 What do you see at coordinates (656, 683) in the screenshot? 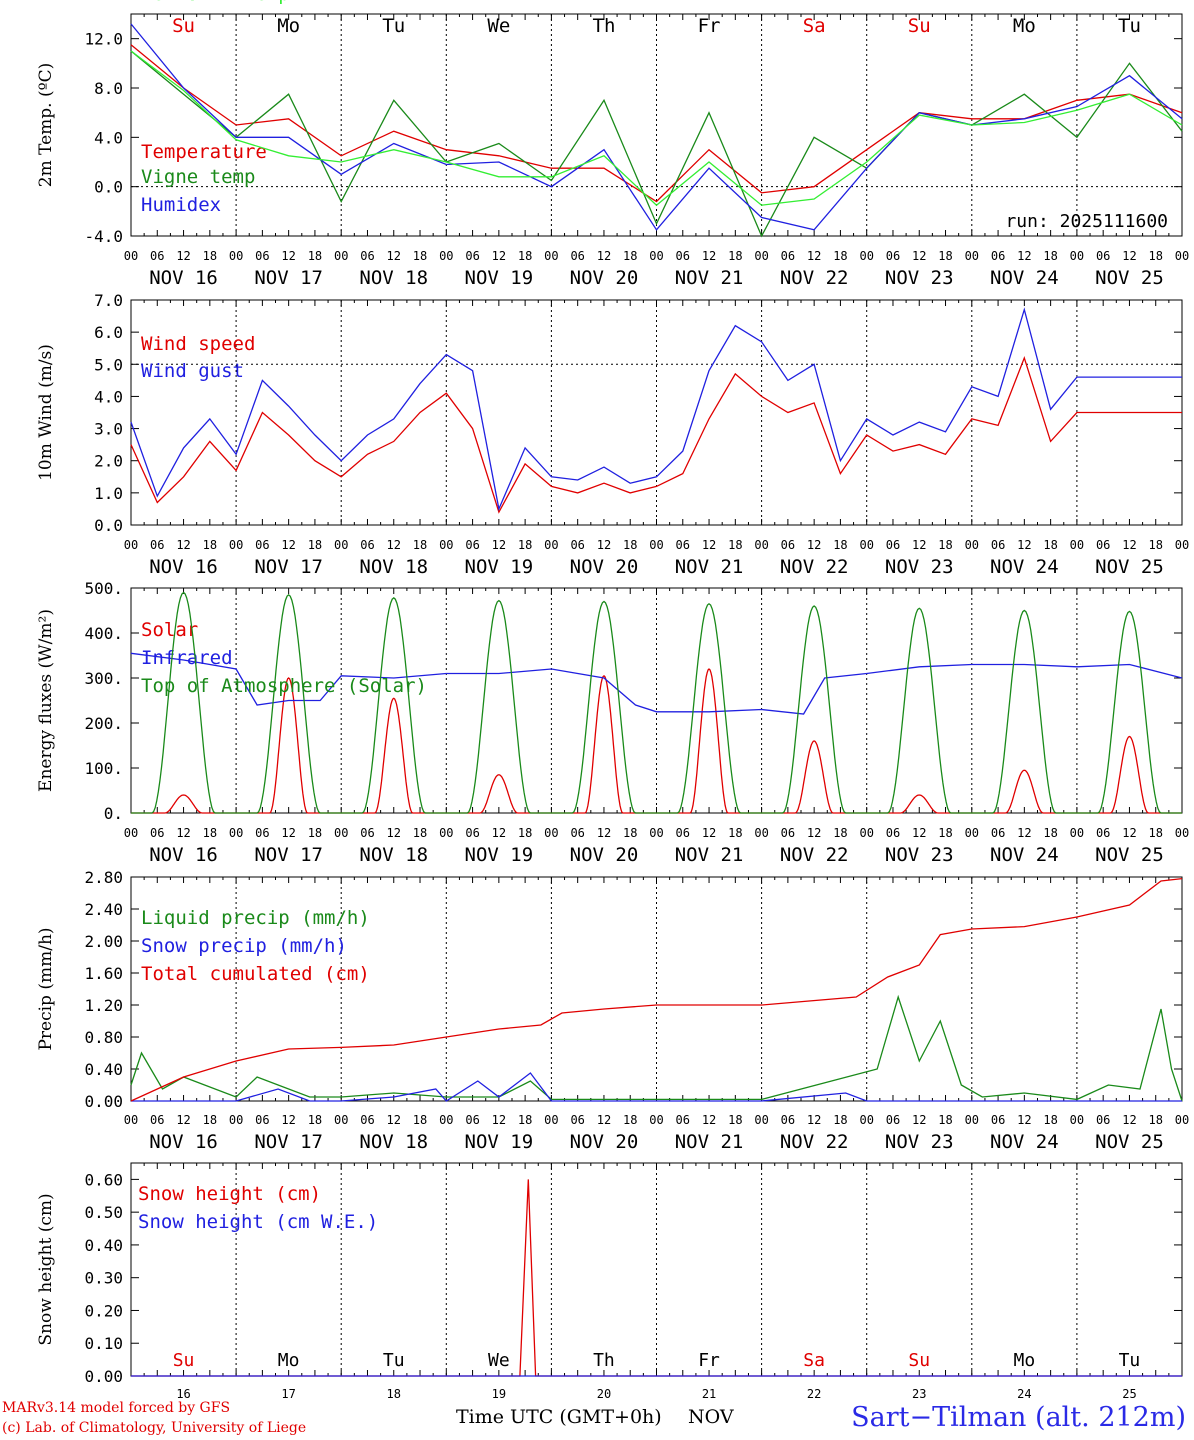
I see `series-line-infrared` at bounding box center [656, 683].